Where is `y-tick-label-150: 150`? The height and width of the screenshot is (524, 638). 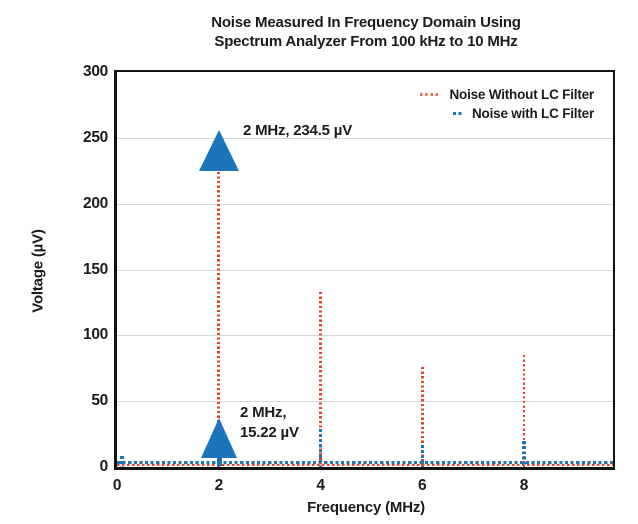 y-tick-label-150: 150 is located at coordinates (95, 269).